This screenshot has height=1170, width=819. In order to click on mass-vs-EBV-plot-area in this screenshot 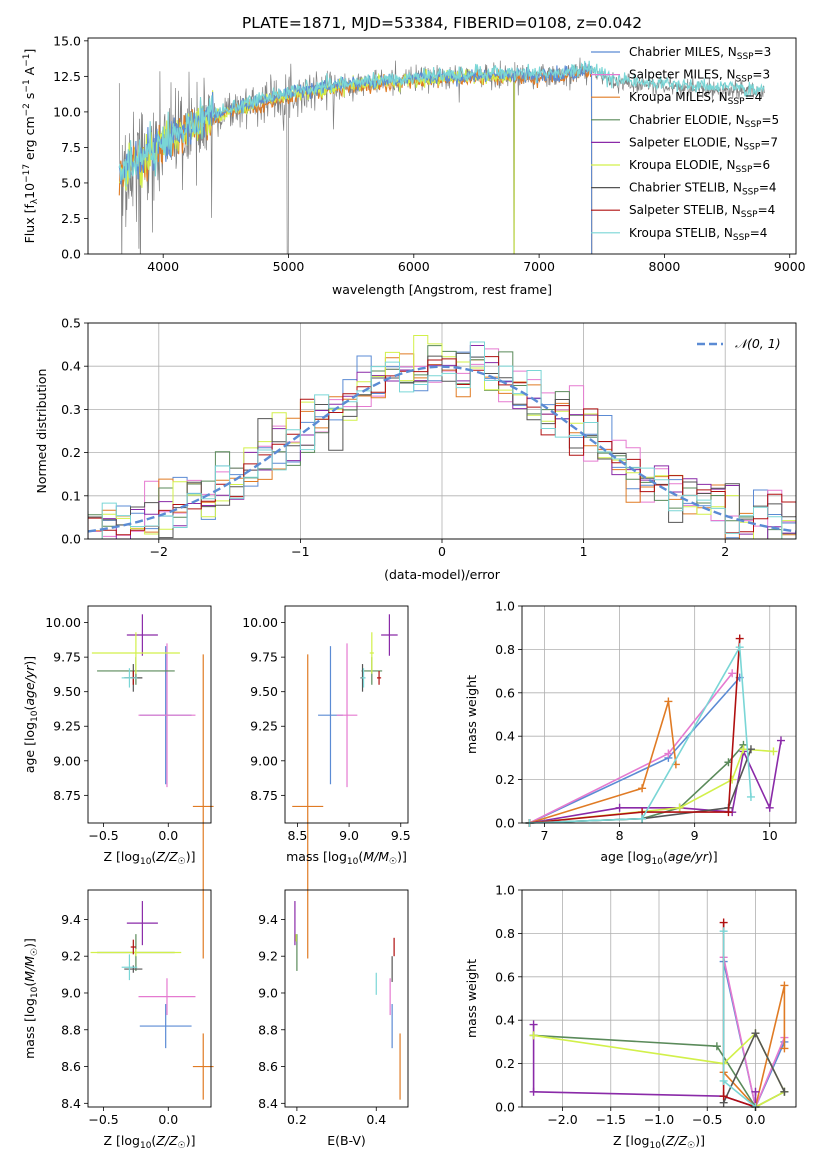, I will do `click(347, 1000)`.